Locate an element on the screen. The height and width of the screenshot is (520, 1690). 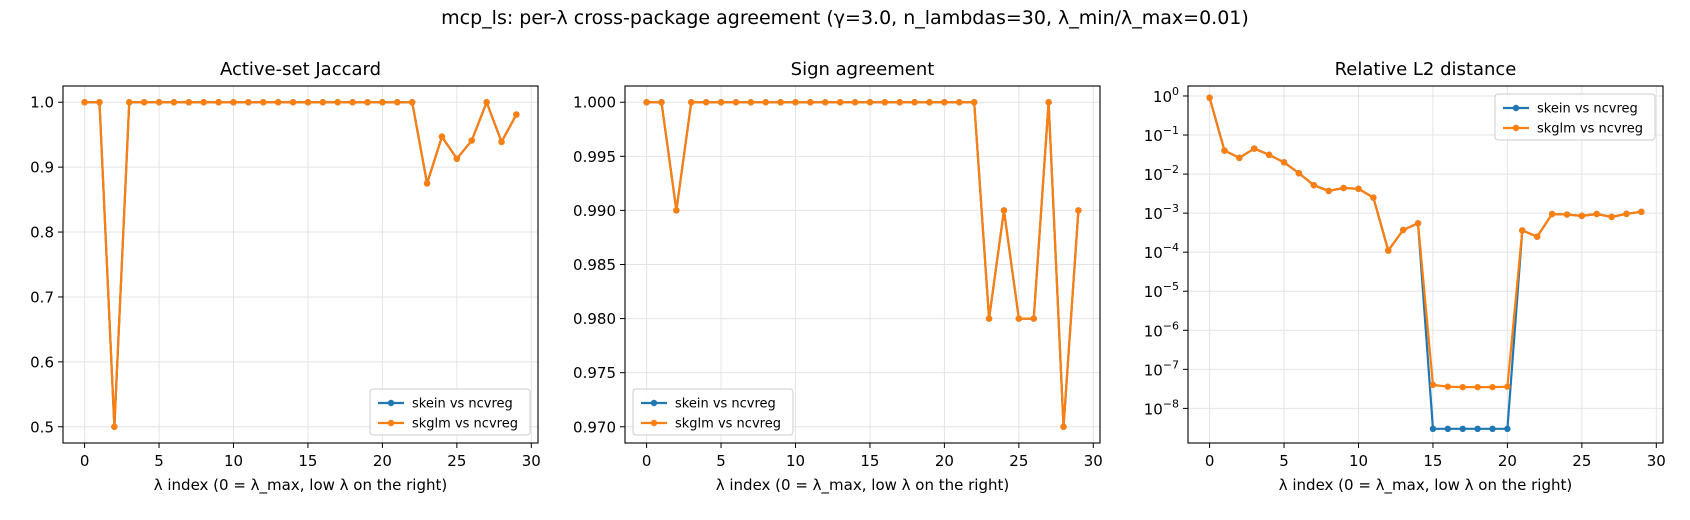
x-tick-label: 0 is located at coordinates (1210, 461).